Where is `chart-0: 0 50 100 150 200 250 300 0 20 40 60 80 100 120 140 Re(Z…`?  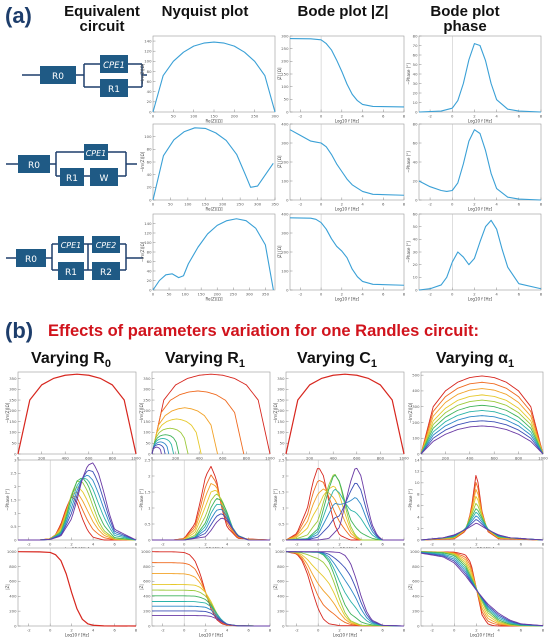 chart-0: 0 50 100 150 200 250 300 0 20 40 60 80 100 120 140 Re(Z… is located at coordinates (209, 79).